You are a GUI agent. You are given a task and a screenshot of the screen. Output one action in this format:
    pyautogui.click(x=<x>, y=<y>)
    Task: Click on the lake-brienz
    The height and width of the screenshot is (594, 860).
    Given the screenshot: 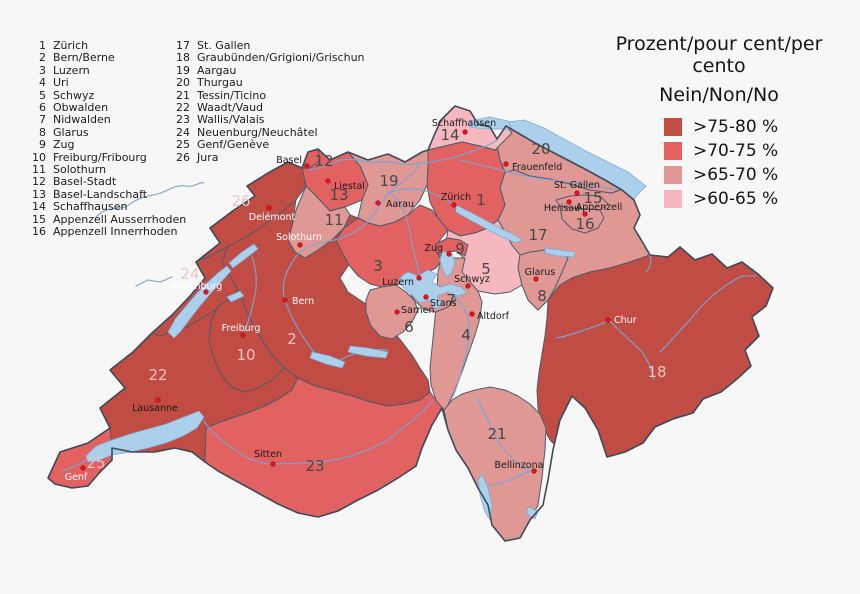 What is the action you would take?
    pyautogui.click(x=368, y=352)
    